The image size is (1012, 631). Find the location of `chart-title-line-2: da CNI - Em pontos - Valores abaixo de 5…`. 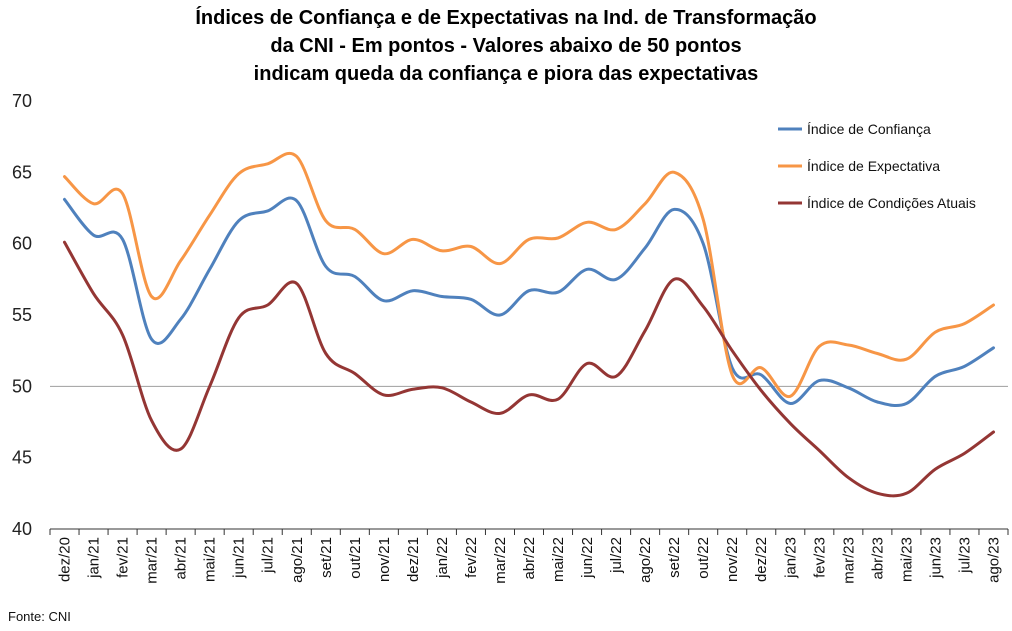

chart-title-line-2: da CNI - Em pontos - Valores abaixo de 5… is located at coordinates (506, 46).